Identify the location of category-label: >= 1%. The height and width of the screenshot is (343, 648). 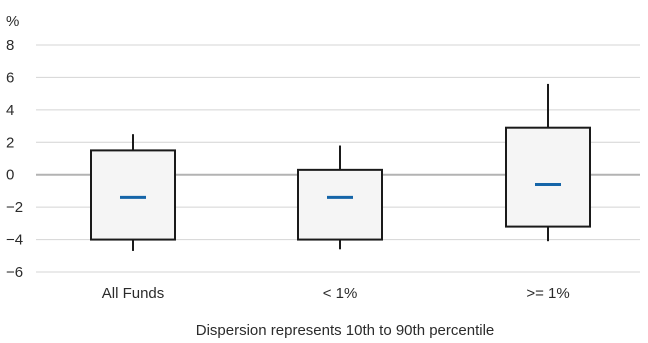
(547, 293).